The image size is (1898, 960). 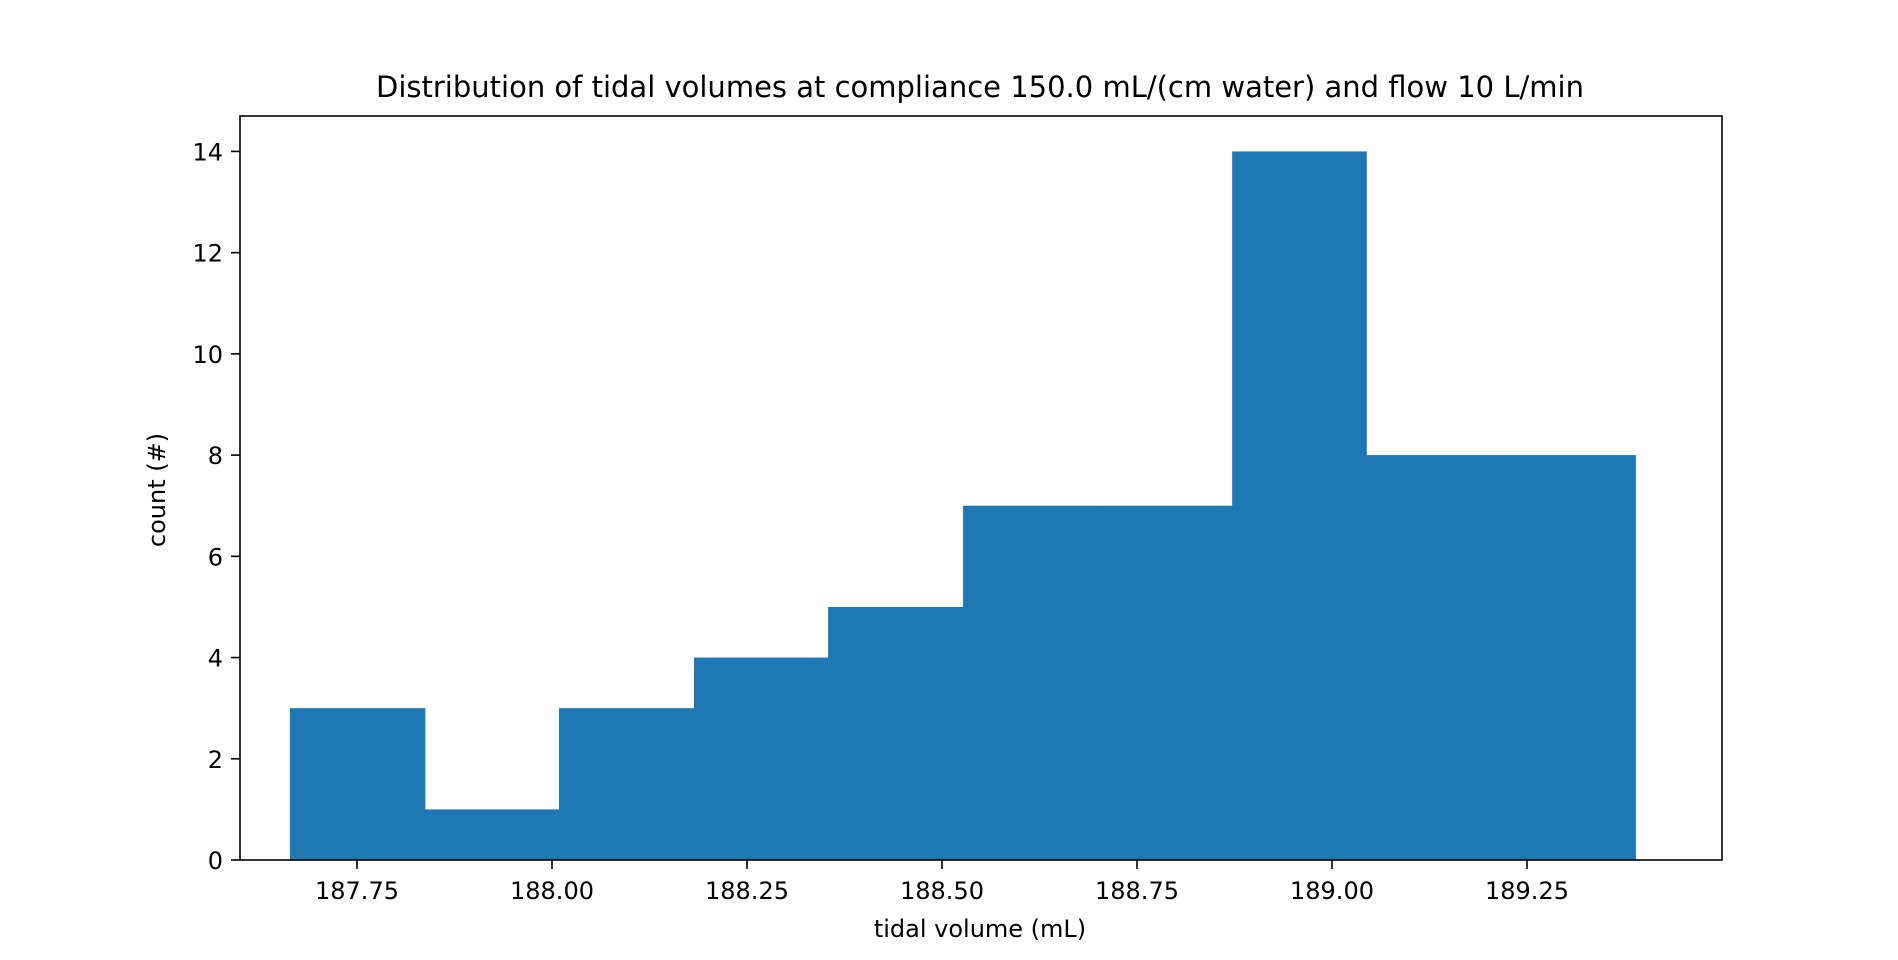 I want to click on y-tick-label: 12, so click(x=207, y=254).